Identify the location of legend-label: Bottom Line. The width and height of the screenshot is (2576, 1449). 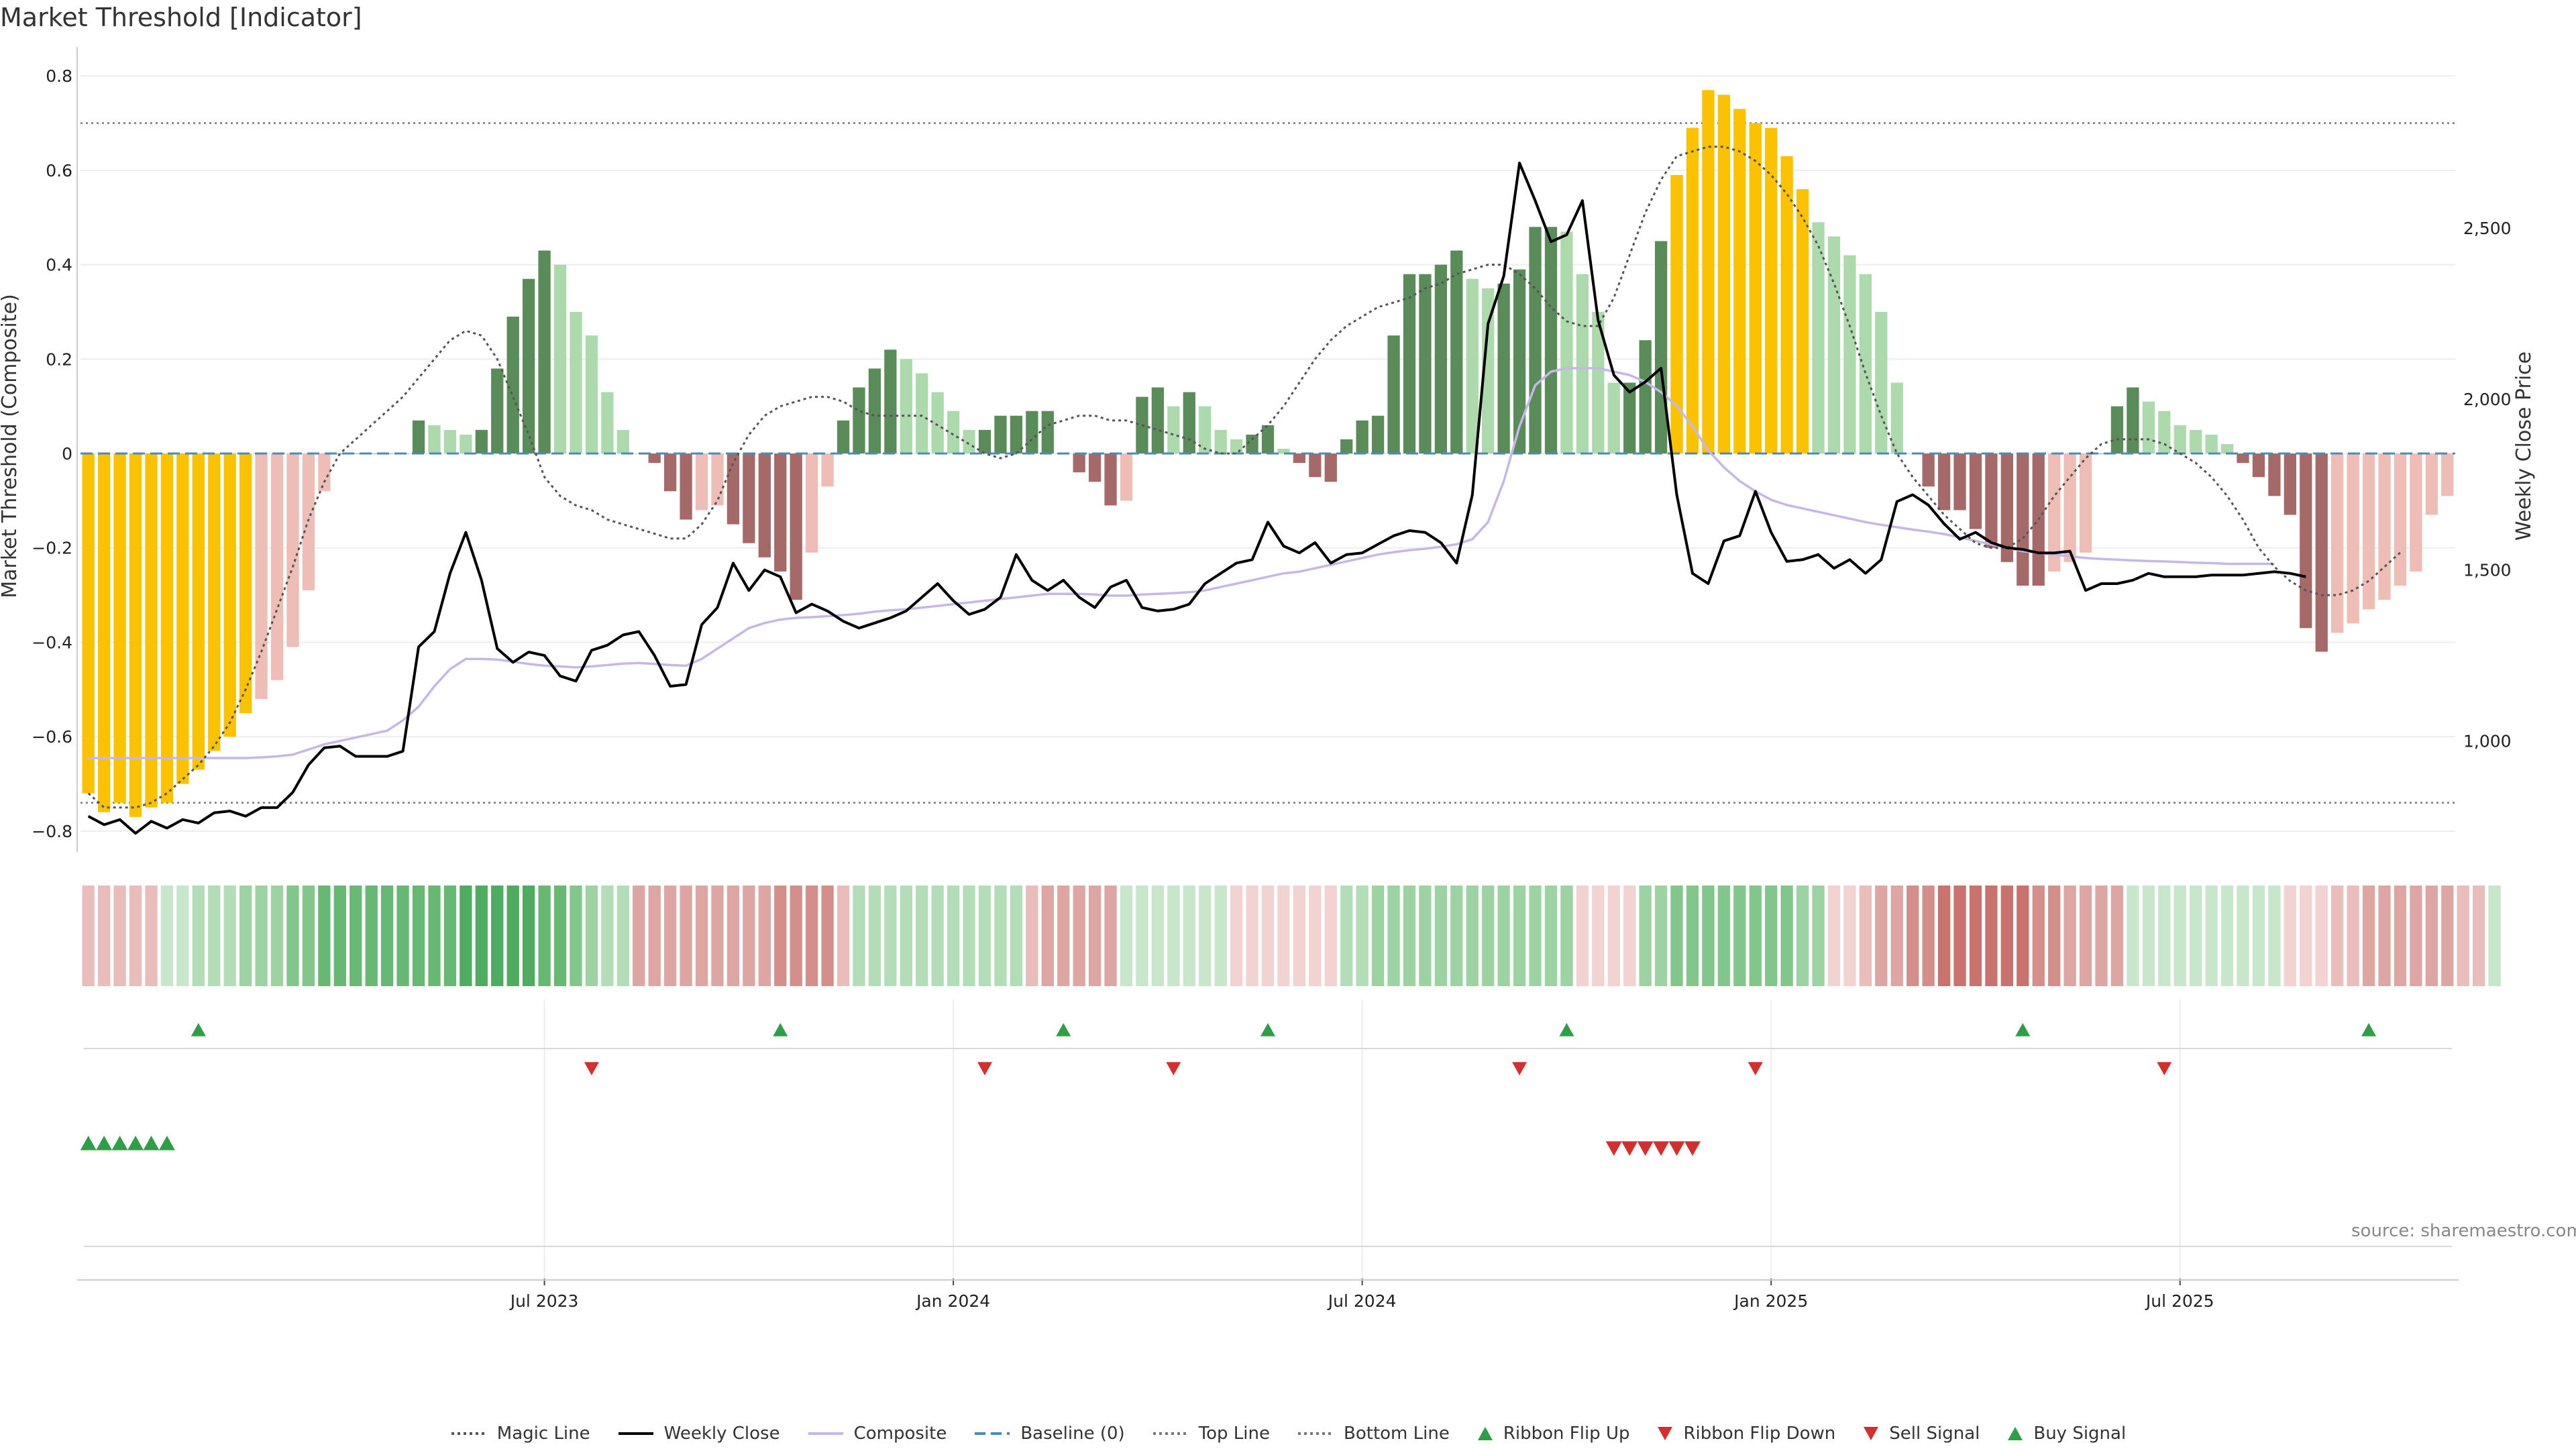
(1397, 1434).